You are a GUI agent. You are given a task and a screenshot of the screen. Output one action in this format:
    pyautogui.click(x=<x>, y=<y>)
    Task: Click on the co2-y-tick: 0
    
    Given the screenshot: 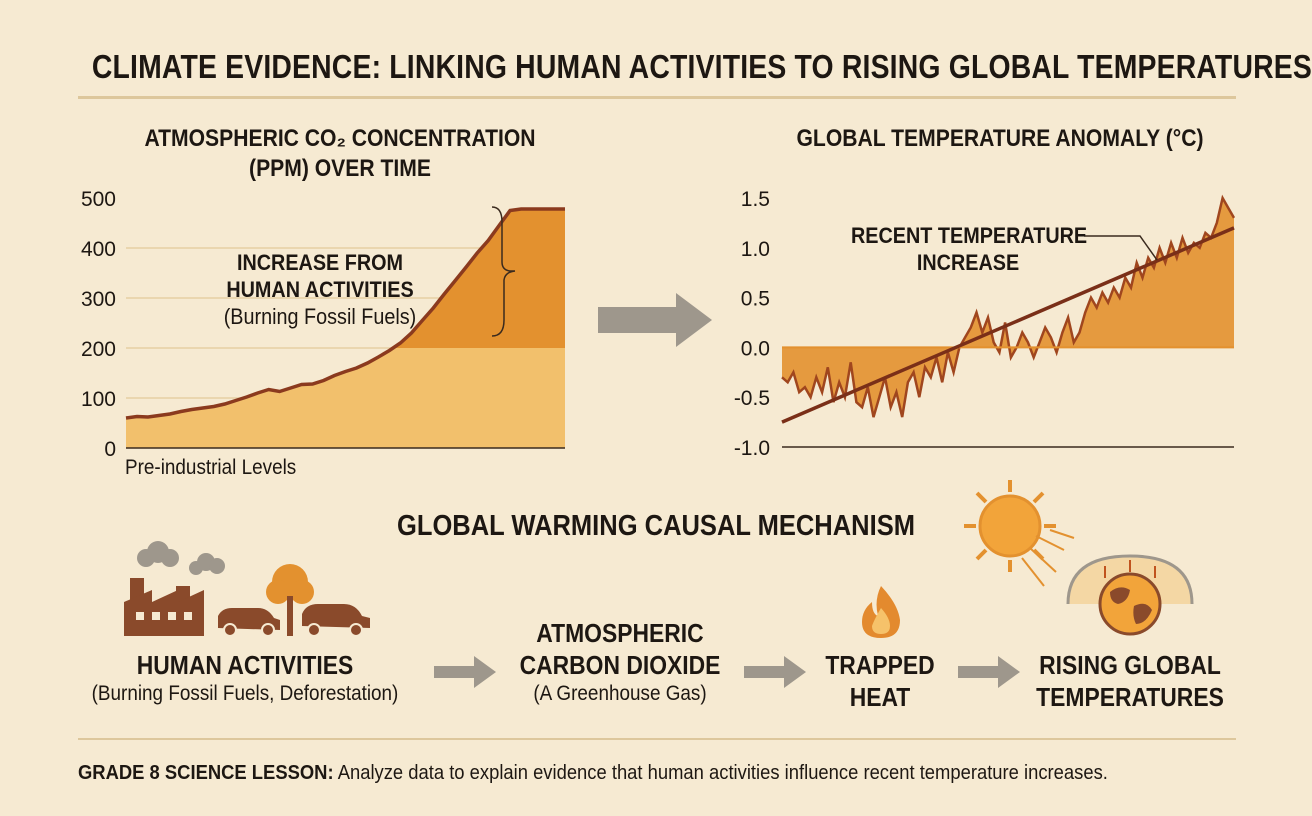 What is the action you would take?
    pyautogui.click(x=110, y=449)
    